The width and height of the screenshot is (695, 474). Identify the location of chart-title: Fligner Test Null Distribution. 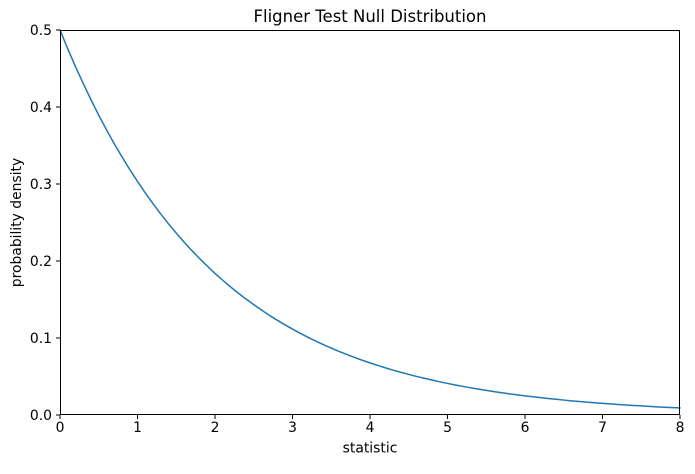
(370, 16).